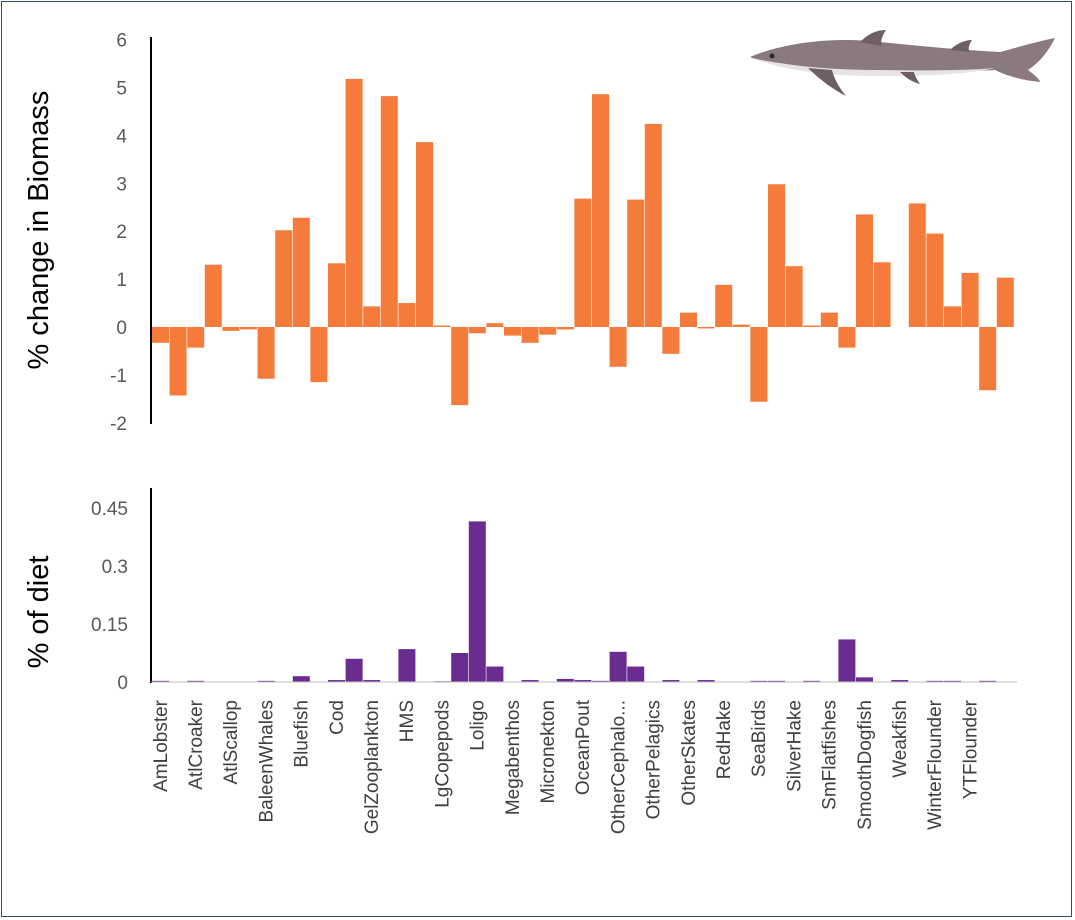 This screenshot has width=1075, height=920. I want to click on category-label: OtherSkates, so click(689, 753).